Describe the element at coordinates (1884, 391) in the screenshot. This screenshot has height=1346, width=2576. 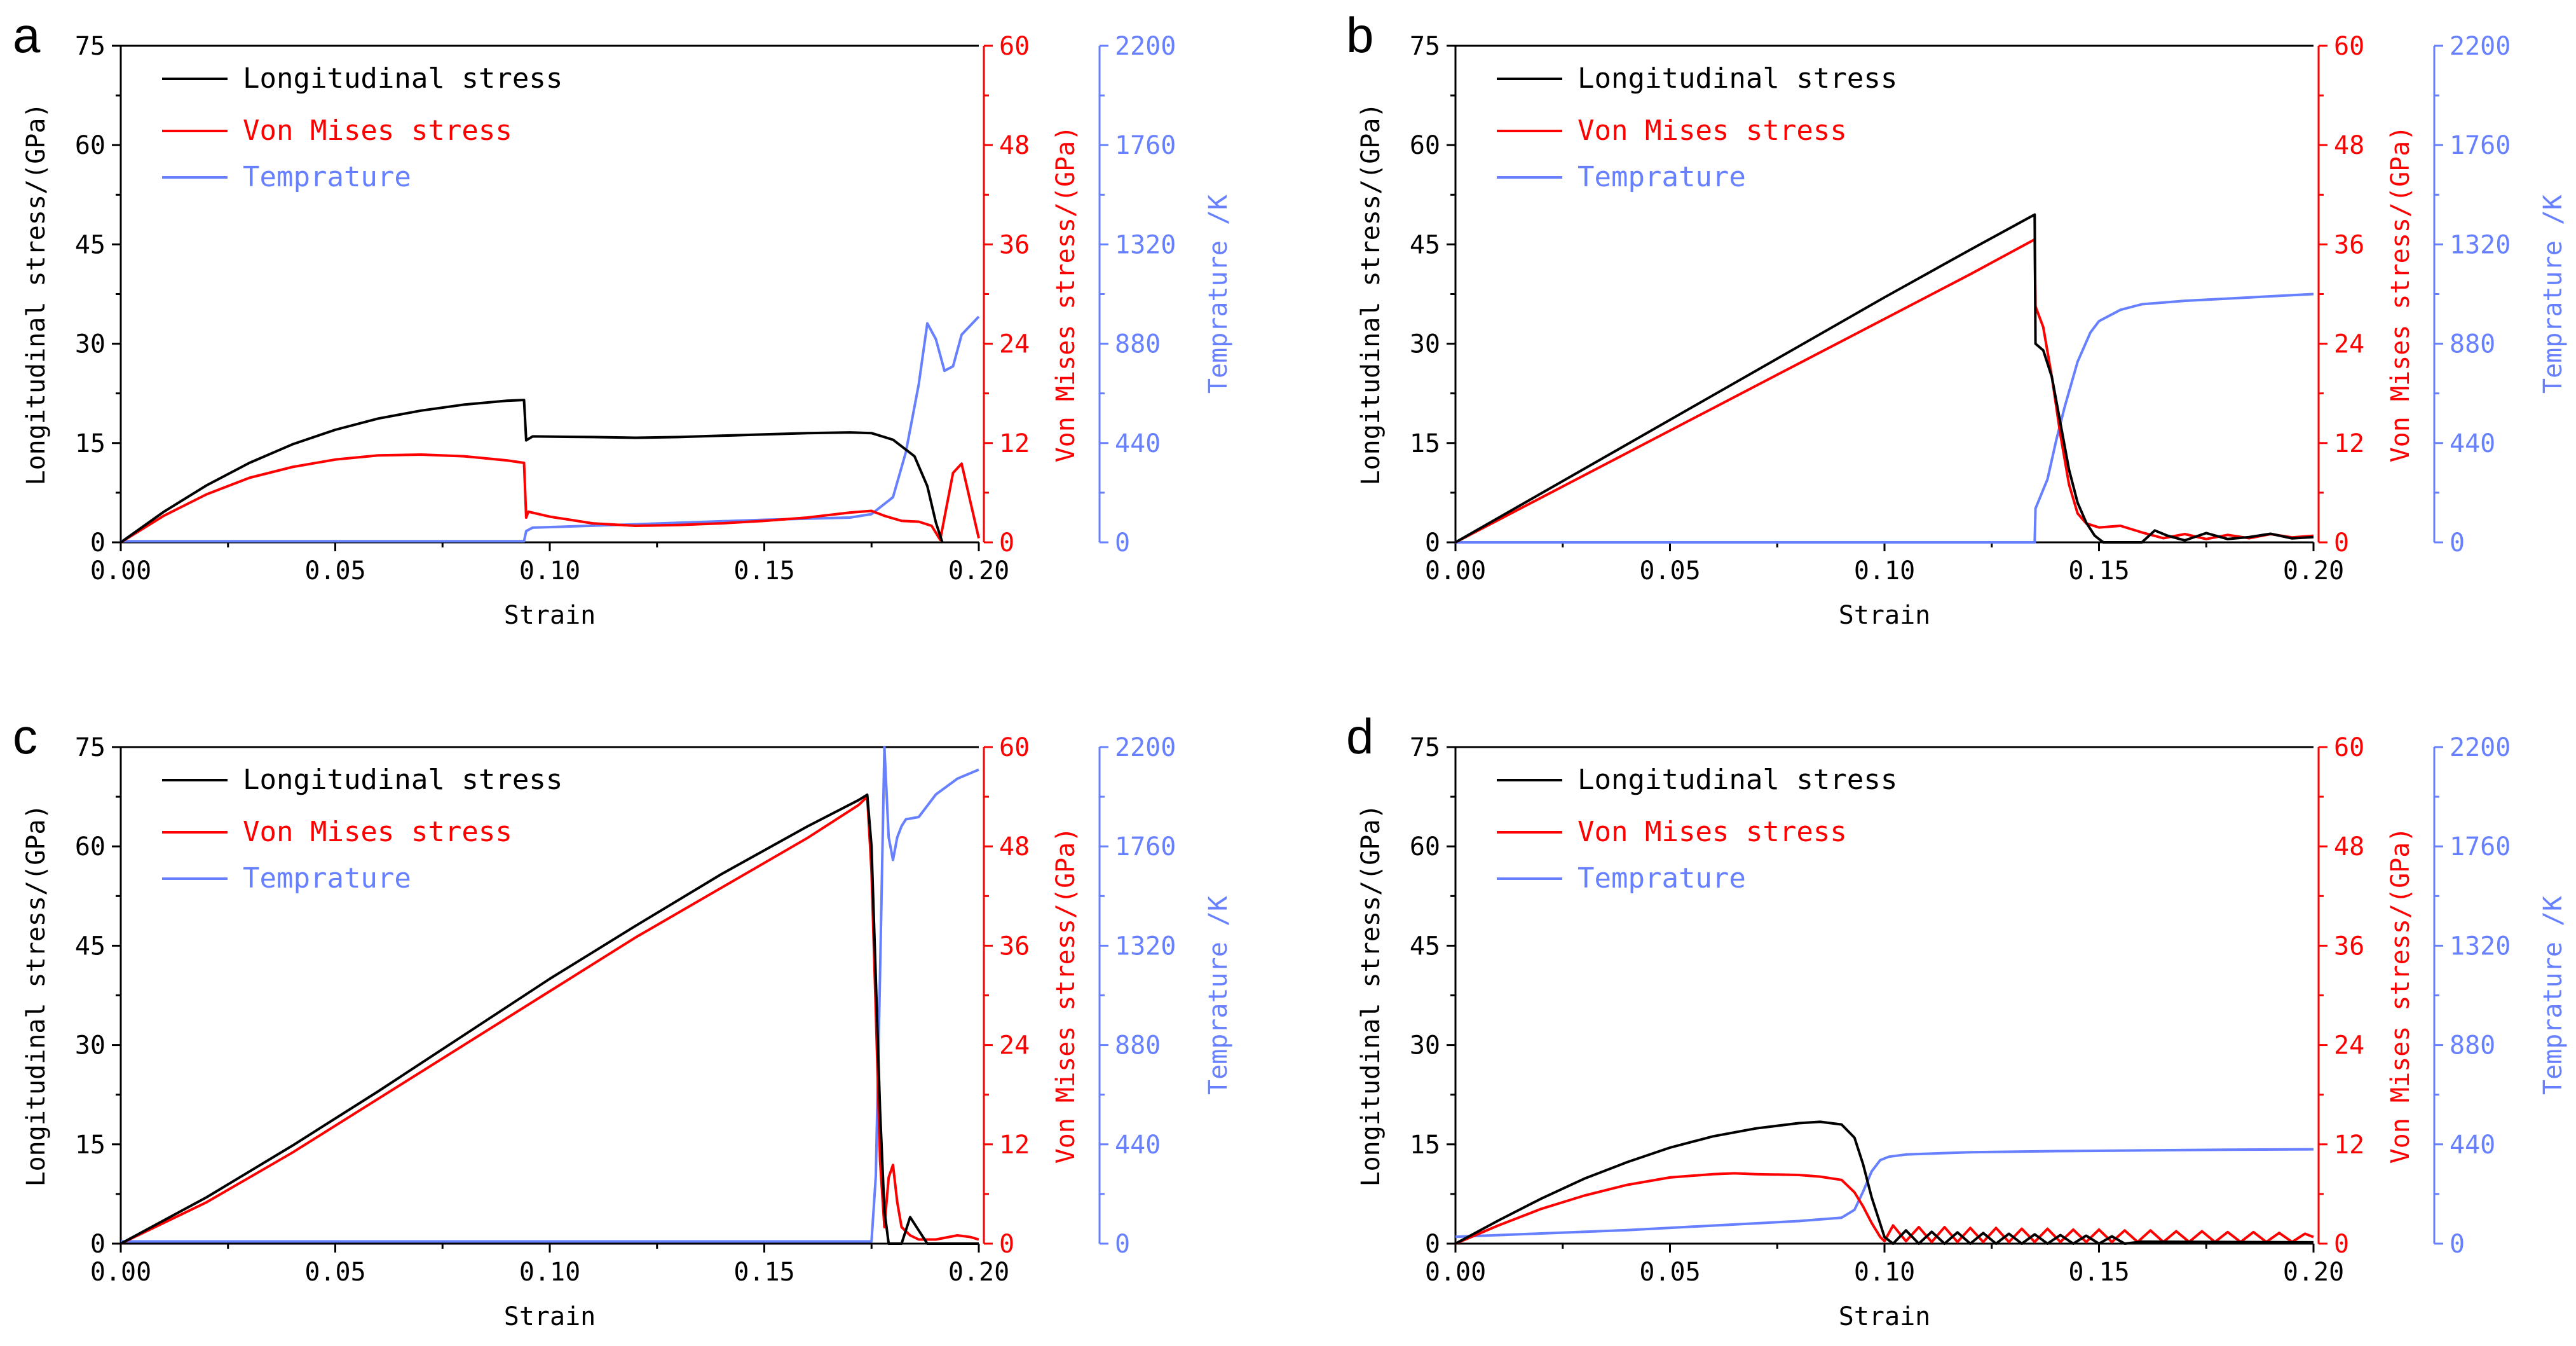
I see `von-mises-stress-line` at that location.